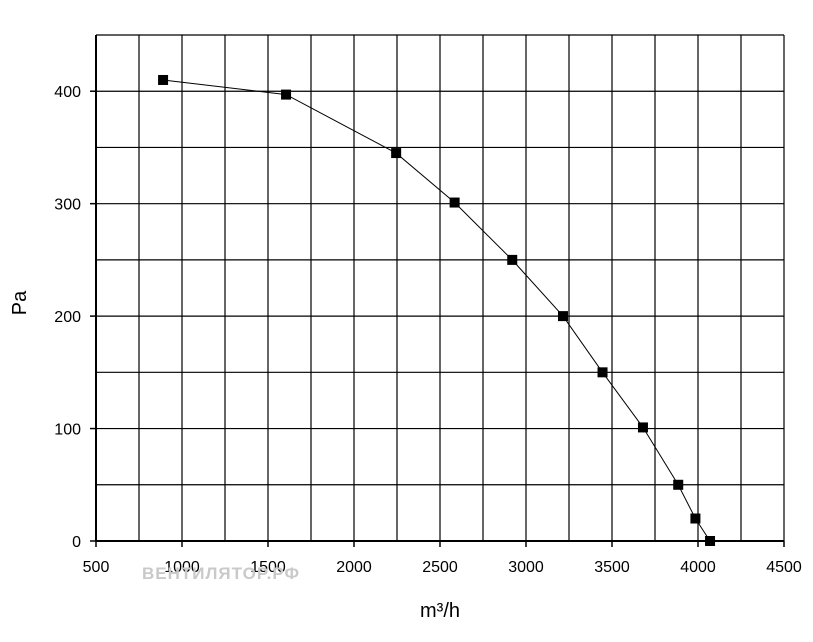 The width and height of the screenshot is (813, 642). Describe the element at coordinates (221, 573) in the screenshot. I see `watermark: ВЕНТИЛЯТОР.РФ` at that location.